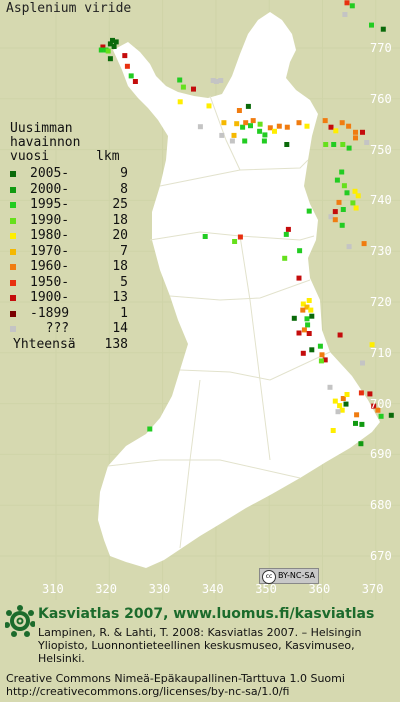 The width and height of the screenshot is (400, 702). I want to click on legend-heading-2: havainnon, so click(45, 142).